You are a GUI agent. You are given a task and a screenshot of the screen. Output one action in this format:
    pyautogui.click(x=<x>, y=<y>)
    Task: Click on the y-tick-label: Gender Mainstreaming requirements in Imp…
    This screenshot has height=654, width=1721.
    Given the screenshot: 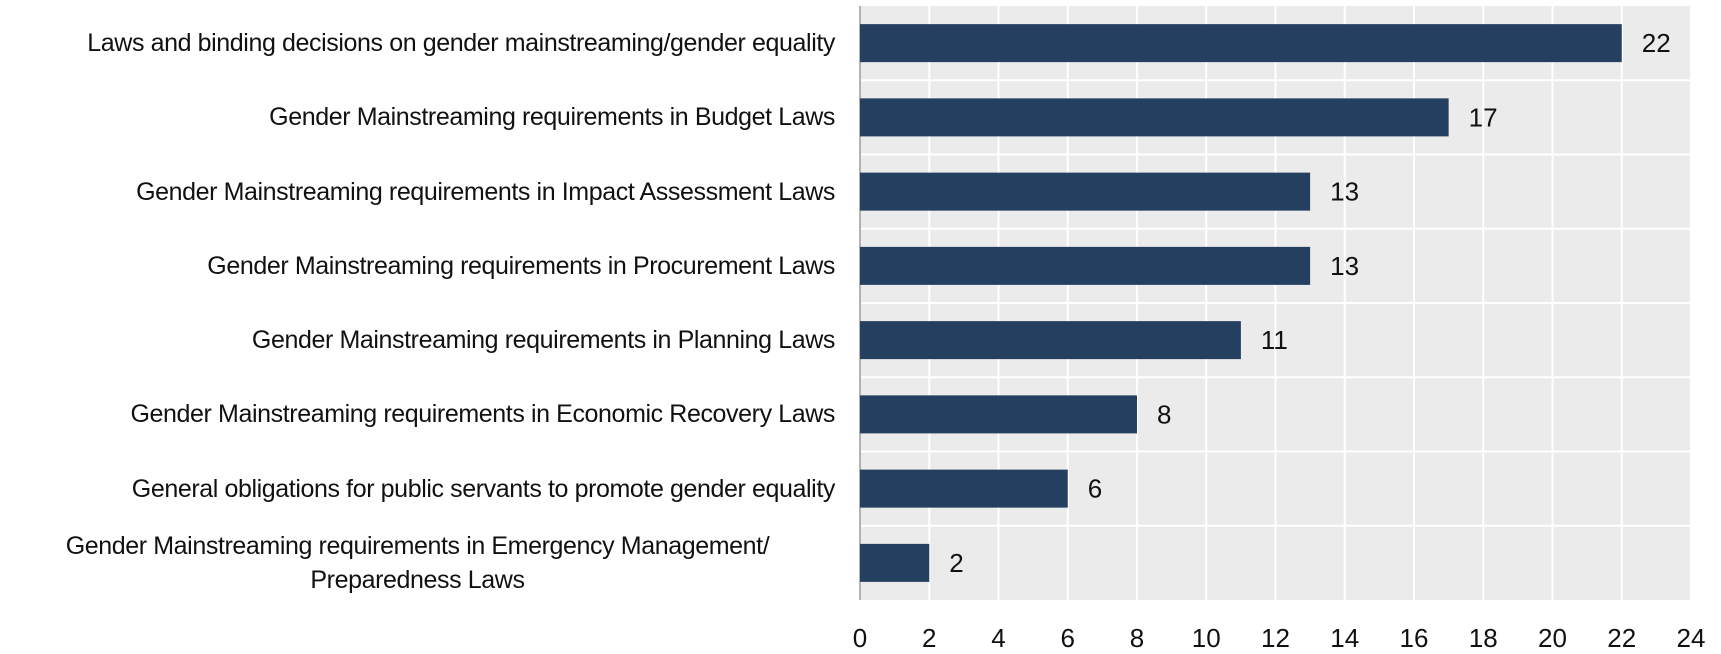 What is the action you would take?
    pyautogui.click(x=485, y=191)
    